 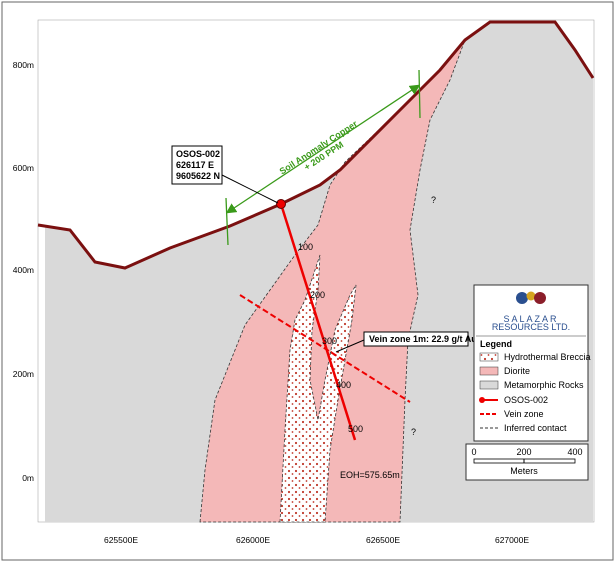 I want to click on eoh-label: EOH=575.65m, so click(x=370, y=475).